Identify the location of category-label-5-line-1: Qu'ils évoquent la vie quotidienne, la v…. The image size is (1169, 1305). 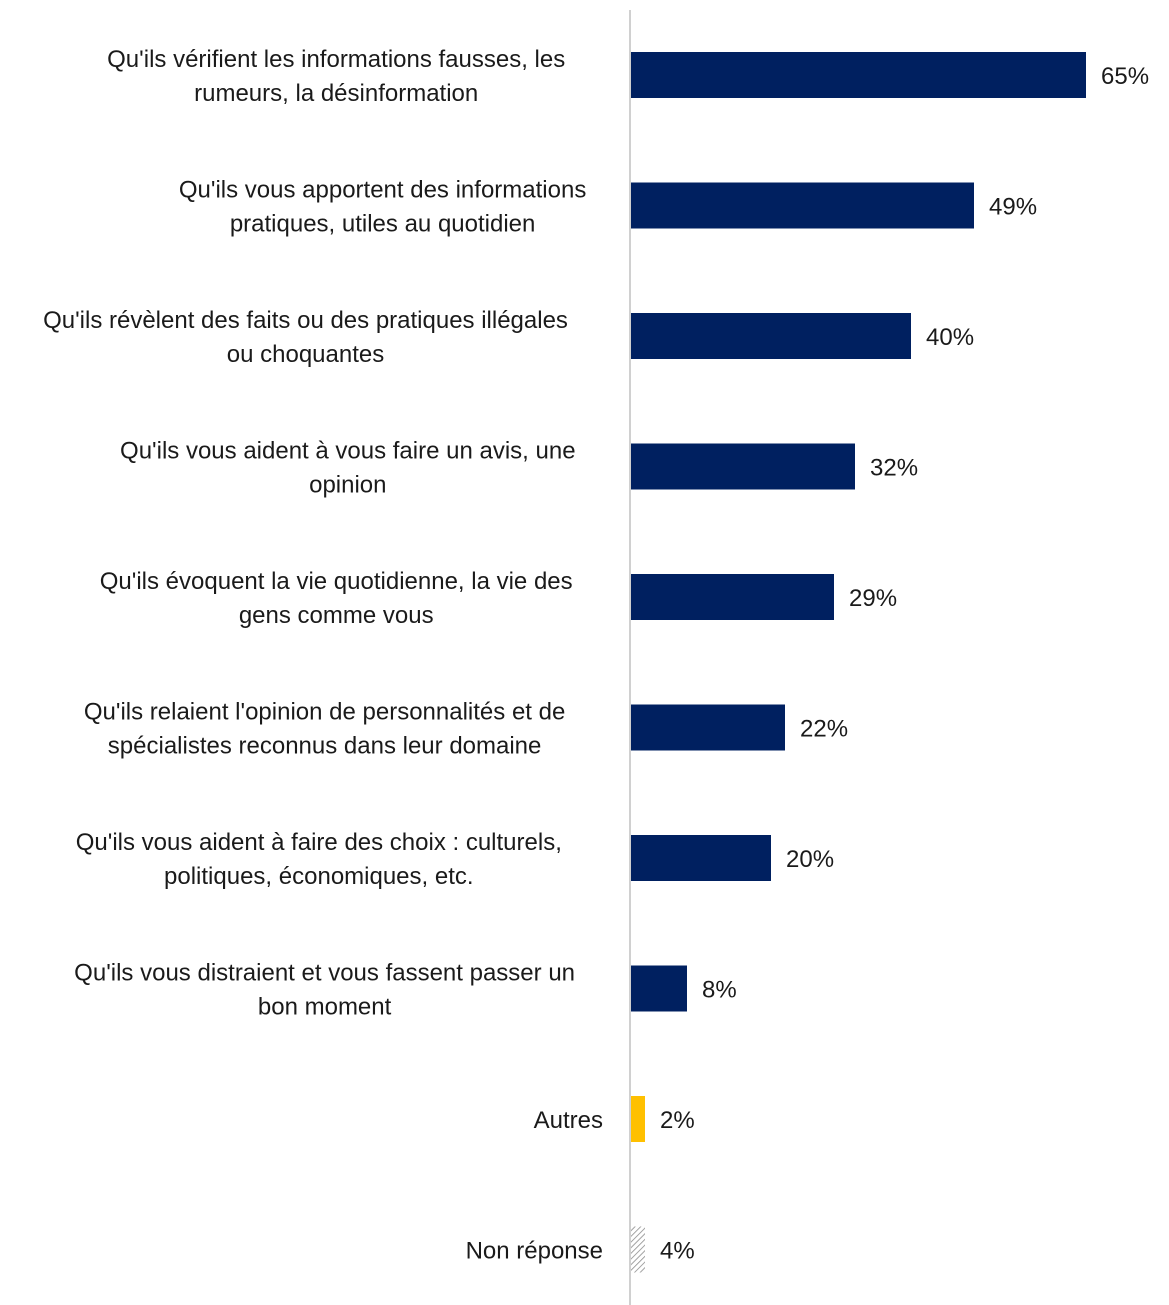
(336, 581).